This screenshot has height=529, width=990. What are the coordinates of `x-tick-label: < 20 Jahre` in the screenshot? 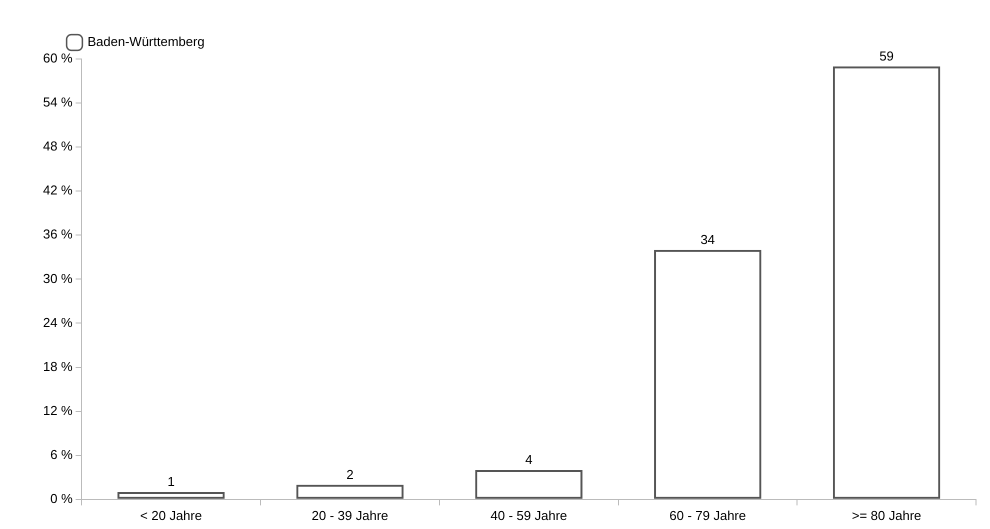 It's located at (171, 515).